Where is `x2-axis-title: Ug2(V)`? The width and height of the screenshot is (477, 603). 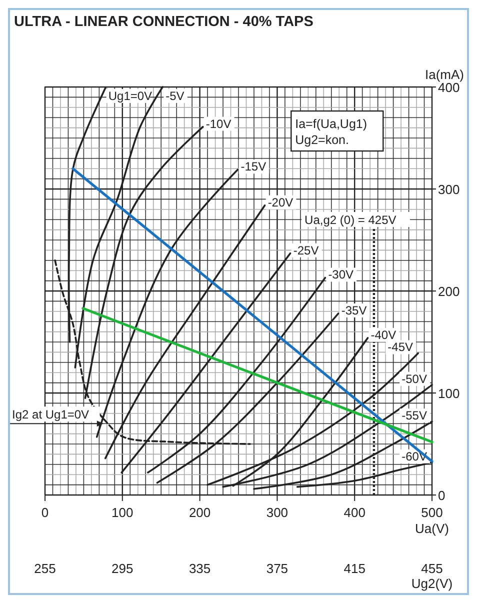
x2-axis-title: Ug2(V) is located at coordinates (432, 583).